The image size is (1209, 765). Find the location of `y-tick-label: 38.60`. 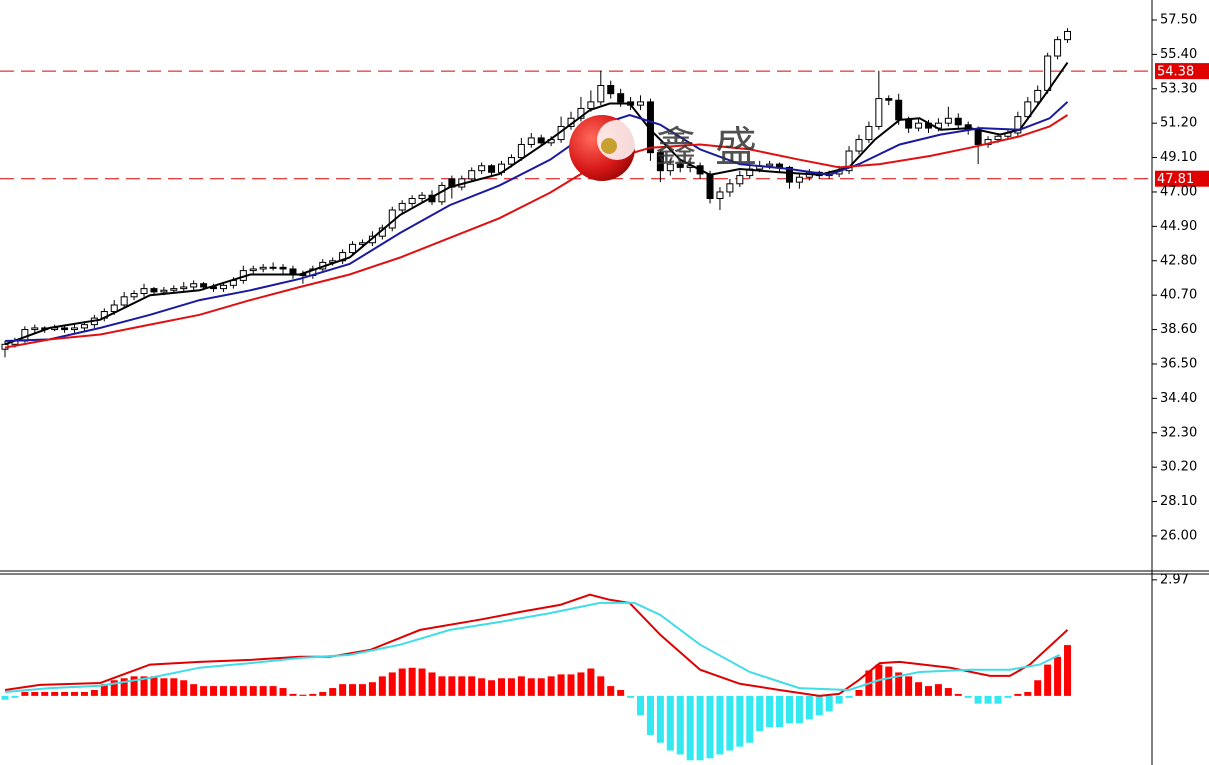

y-tick-label: 38.60 is located at coordinates (1178, 329).